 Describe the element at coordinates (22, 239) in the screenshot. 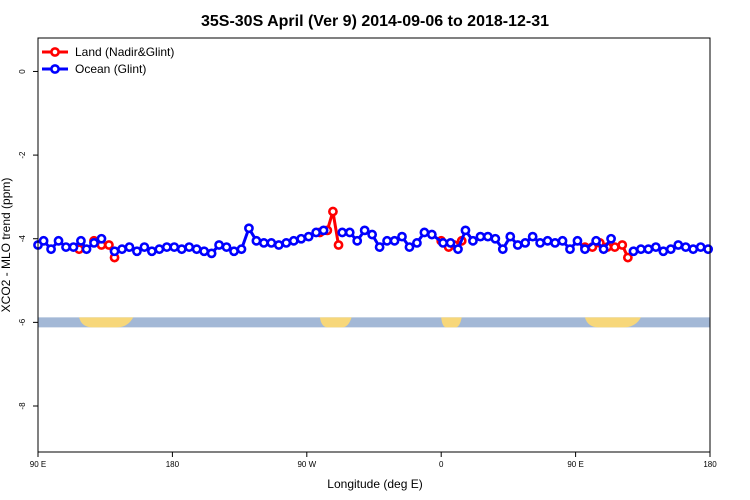

I see `y-tick-label: -4` at that location.